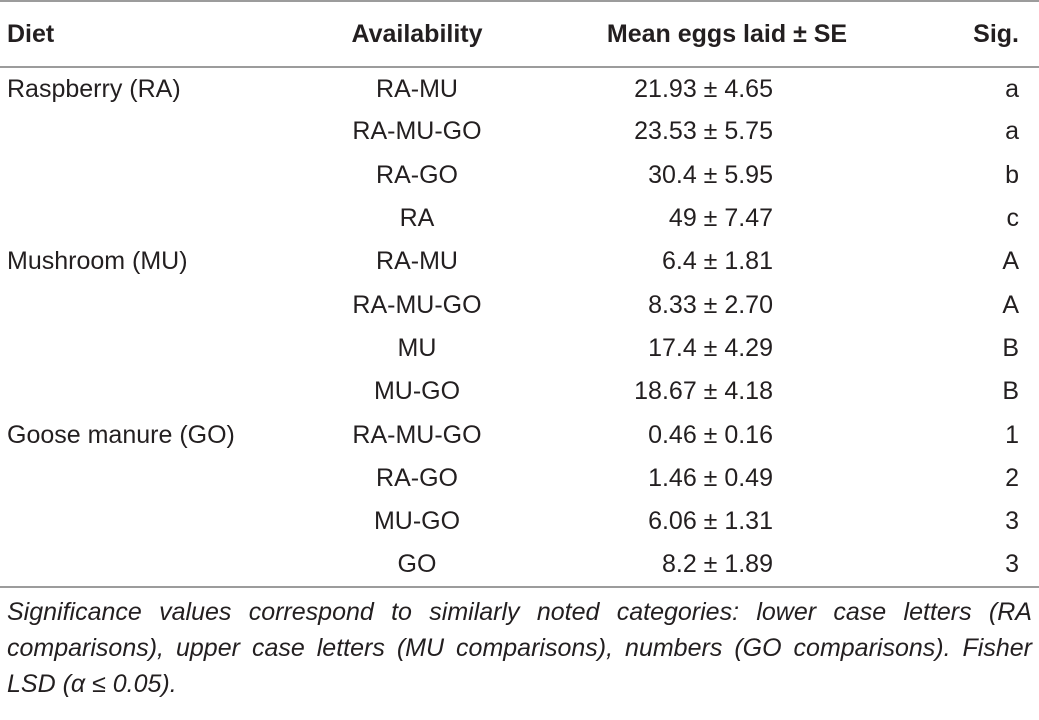 This screenshot has width=1039, height=720. I want to click on table-row: RA-MU-GO 23.53 ± 5.75 a, so click(519, 131).